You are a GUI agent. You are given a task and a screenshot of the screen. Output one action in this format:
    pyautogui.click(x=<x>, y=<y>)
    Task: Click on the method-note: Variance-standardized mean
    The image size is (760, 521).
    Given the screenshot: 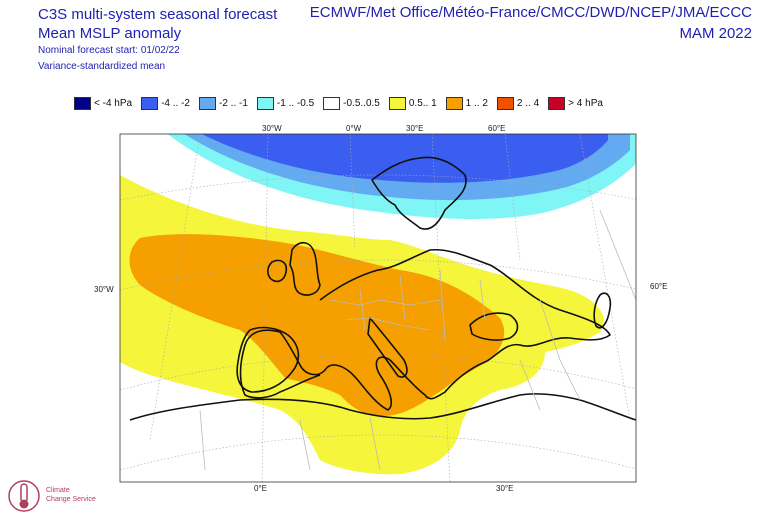 What is the action you would take?
    pyautogui.click(x=102, y=66)
    